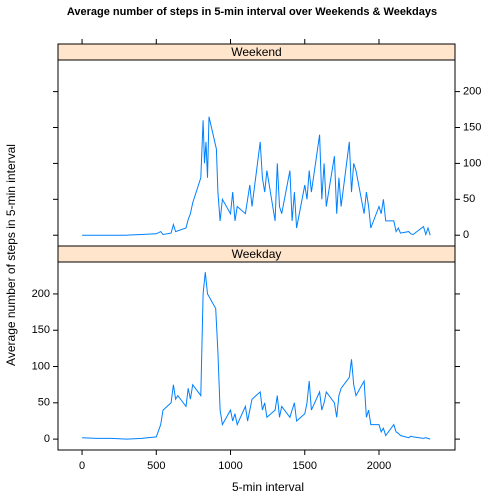 This screenshot has width=504, height=504. What do you see at coordinates (379, 466) in the screenshot?
I see `x-tick-label: 2000` at bounding box center [379, 466].